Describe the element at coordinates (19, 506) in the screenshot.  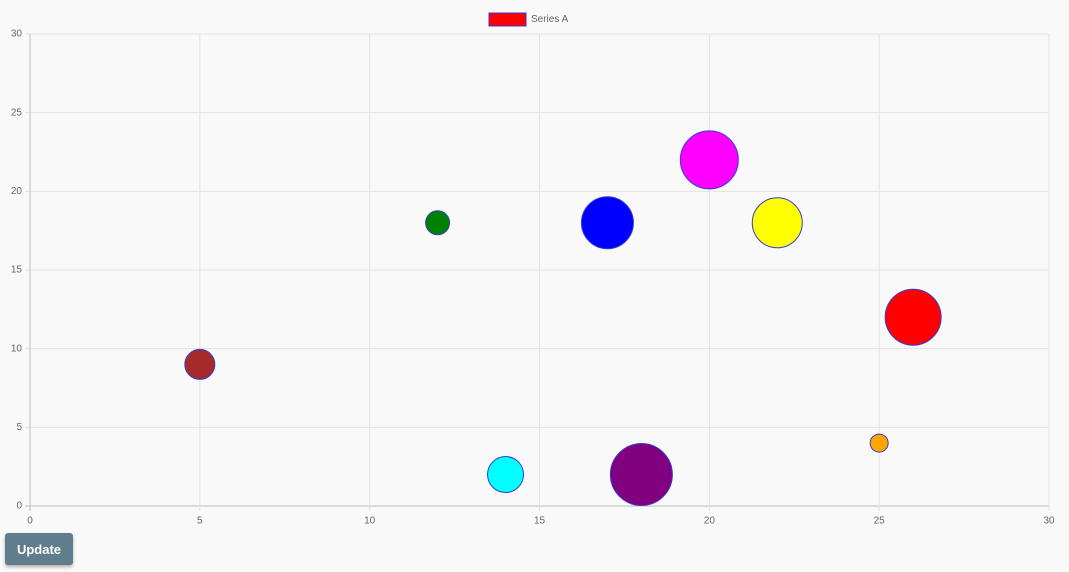
I see `y-tick-label: 0` at that location.